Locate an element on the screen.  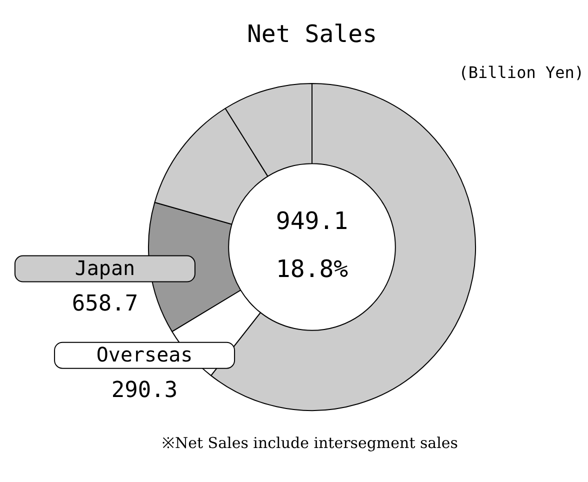
data-label: 658.7 is located at coordinates (105, 304).